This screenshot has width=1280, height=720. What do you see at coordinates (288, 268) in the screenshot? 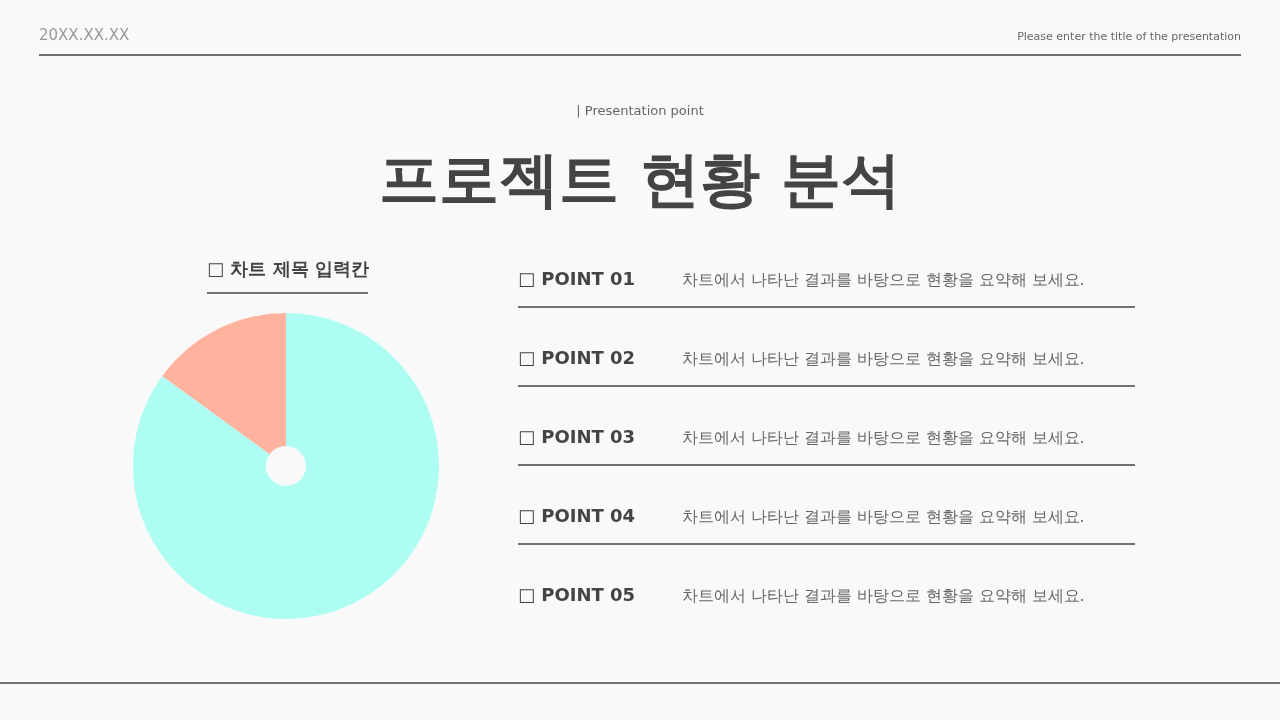
I see `text: □ 차트 제목 입력칸` at bounding box center [288, 268].